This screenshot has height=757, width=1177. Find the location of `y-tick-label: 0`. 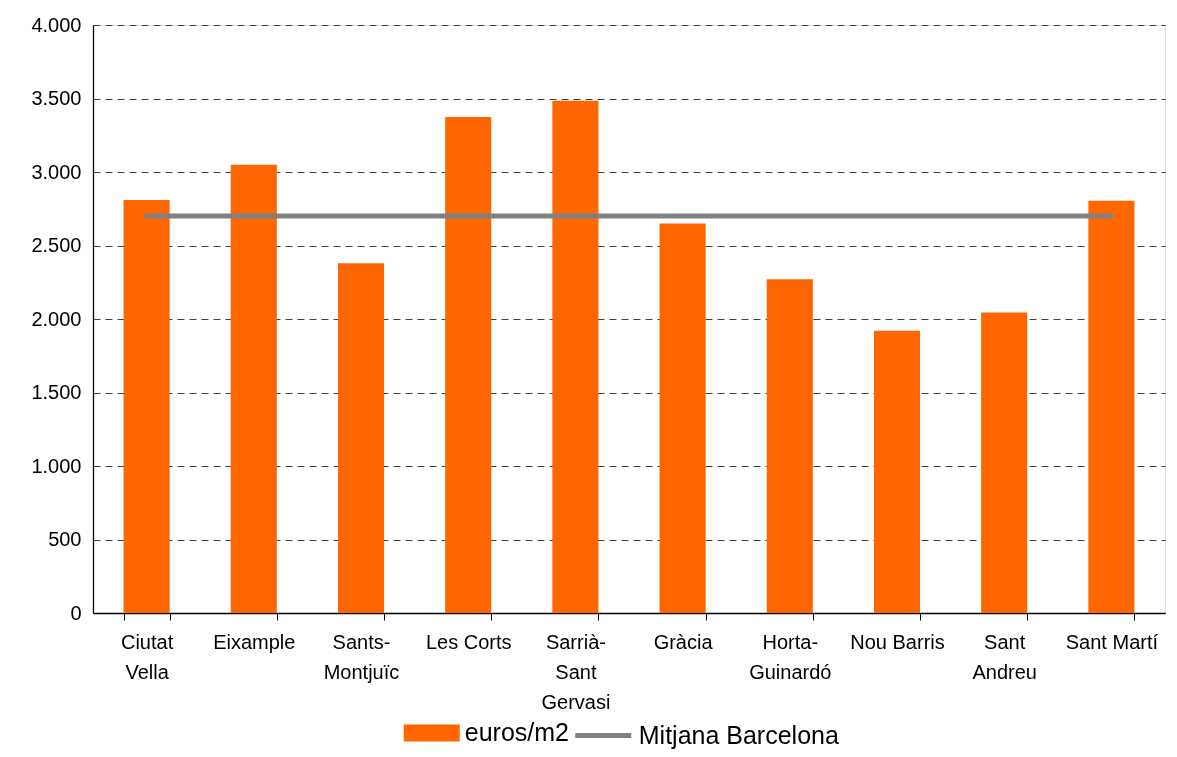

y-tick-label: 0 is located at coordinates (76, 612).